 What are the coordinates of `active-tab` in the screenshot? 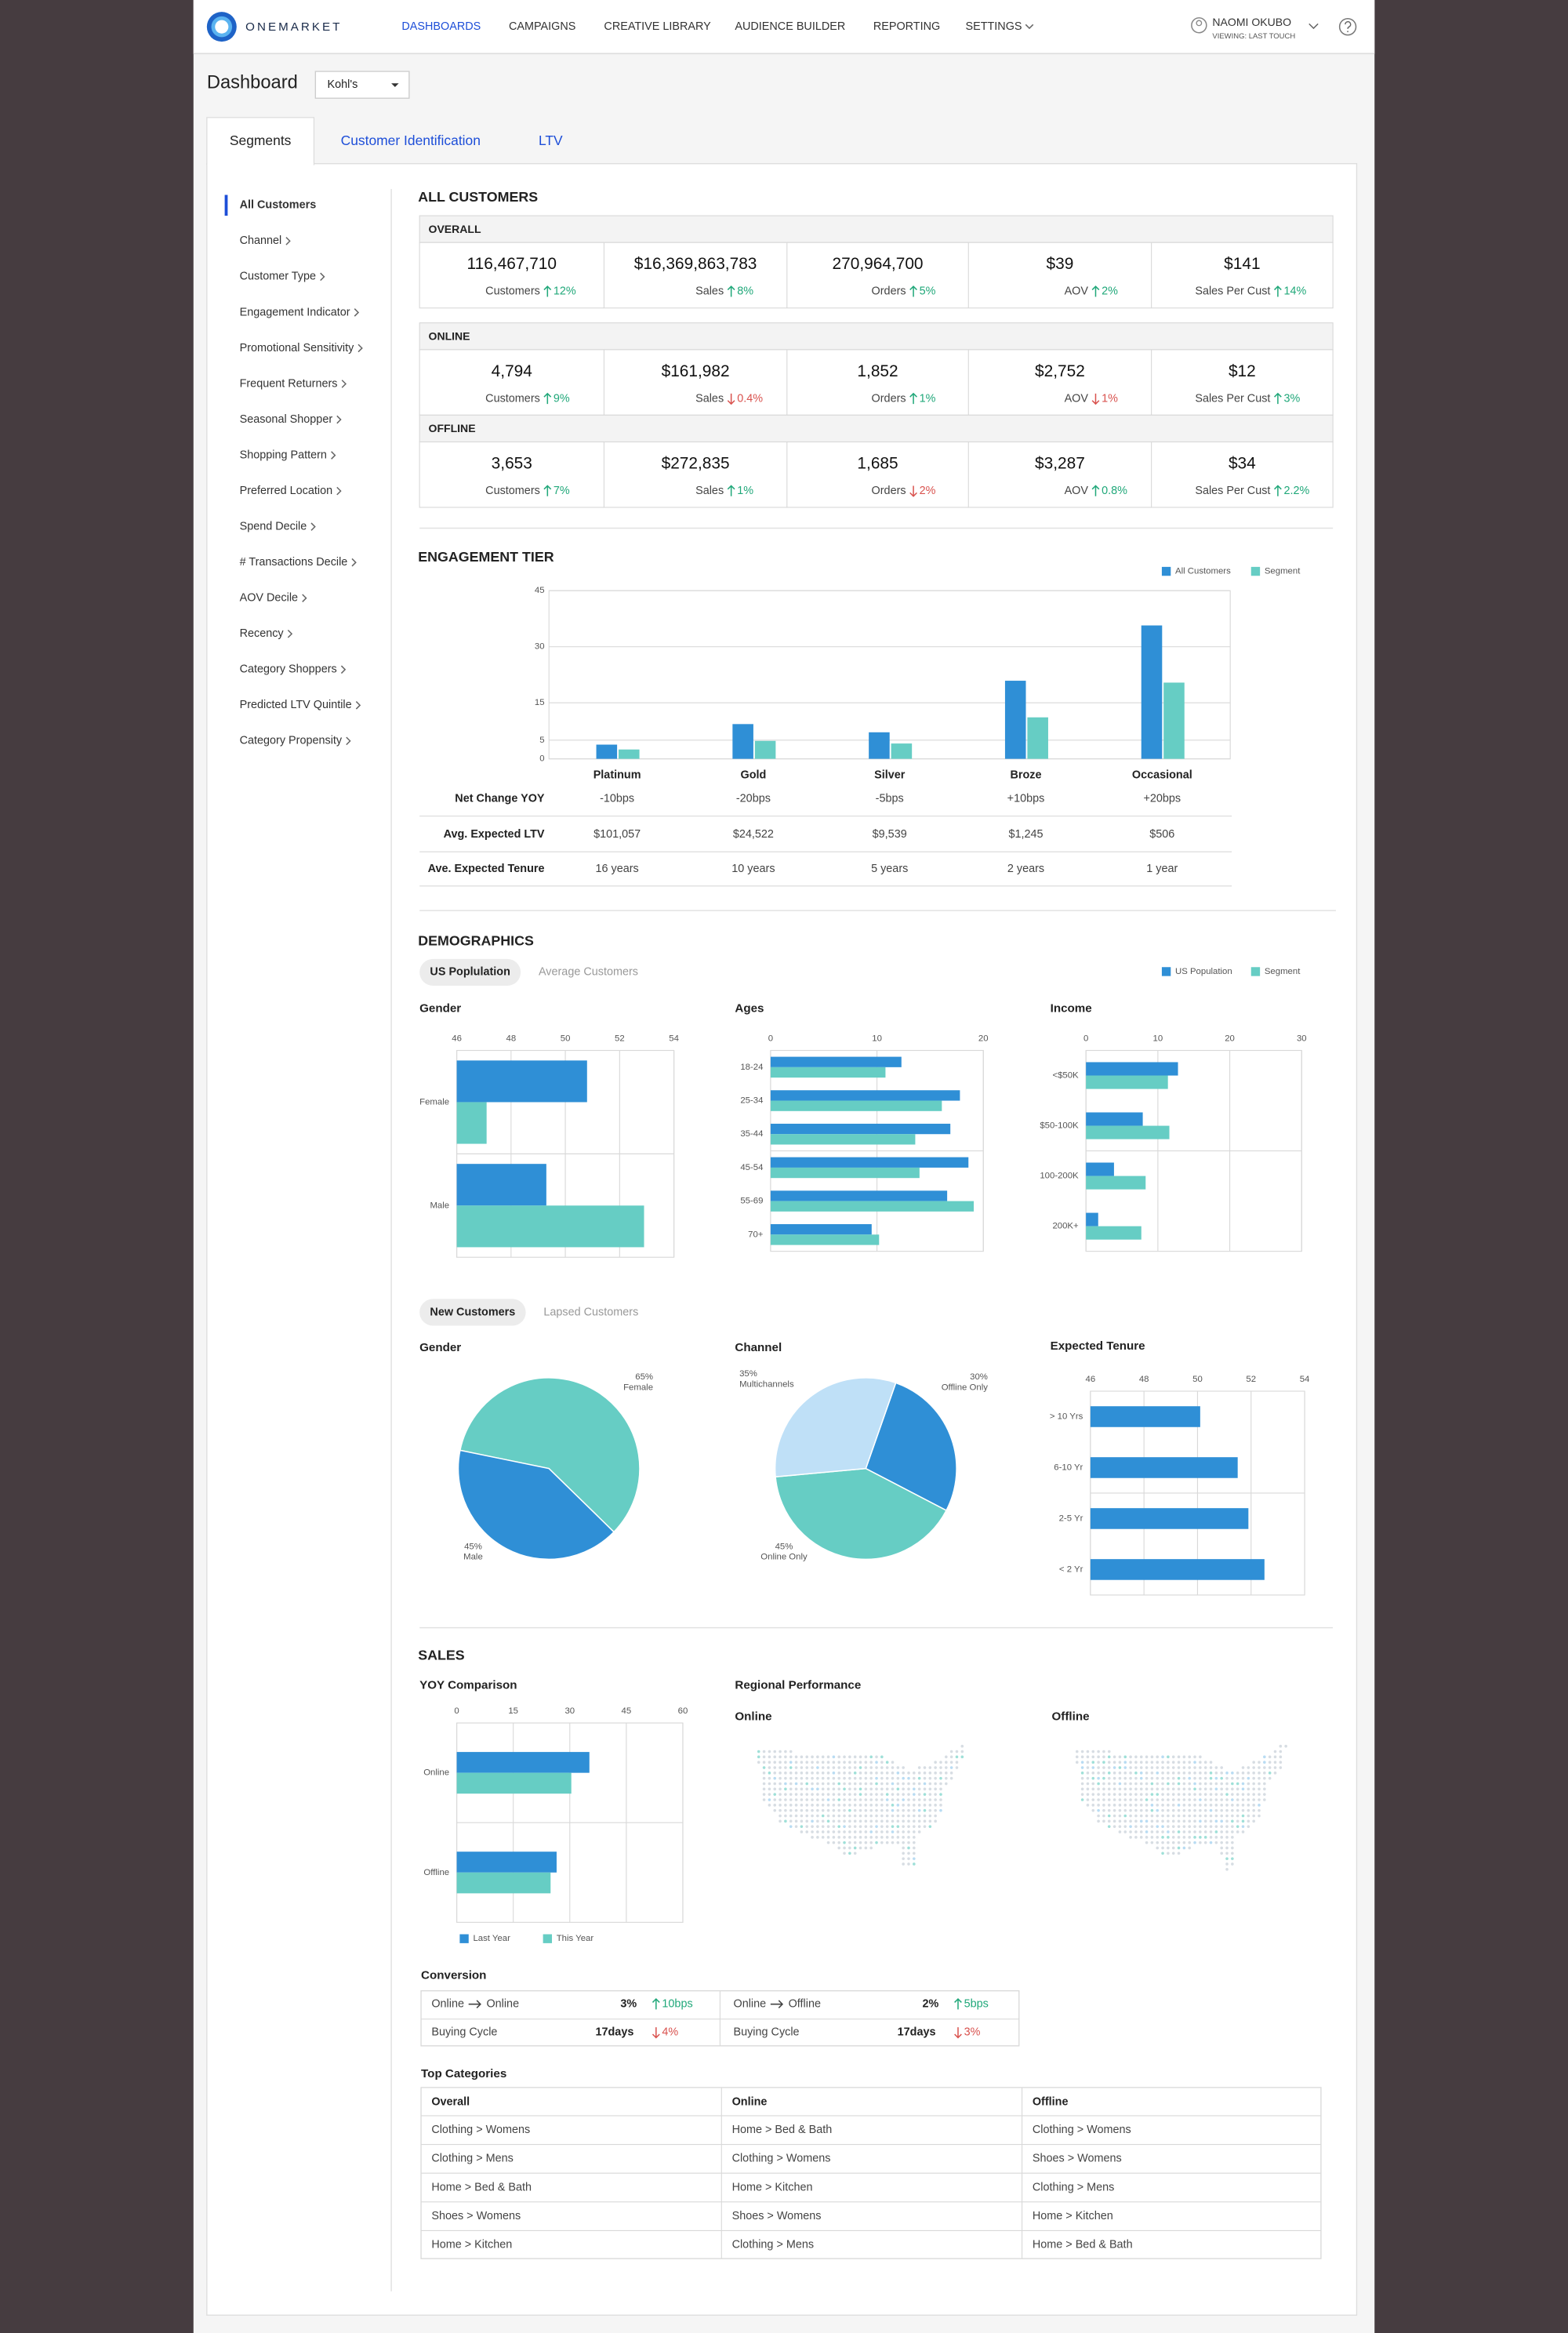 It's located at (260, 141).